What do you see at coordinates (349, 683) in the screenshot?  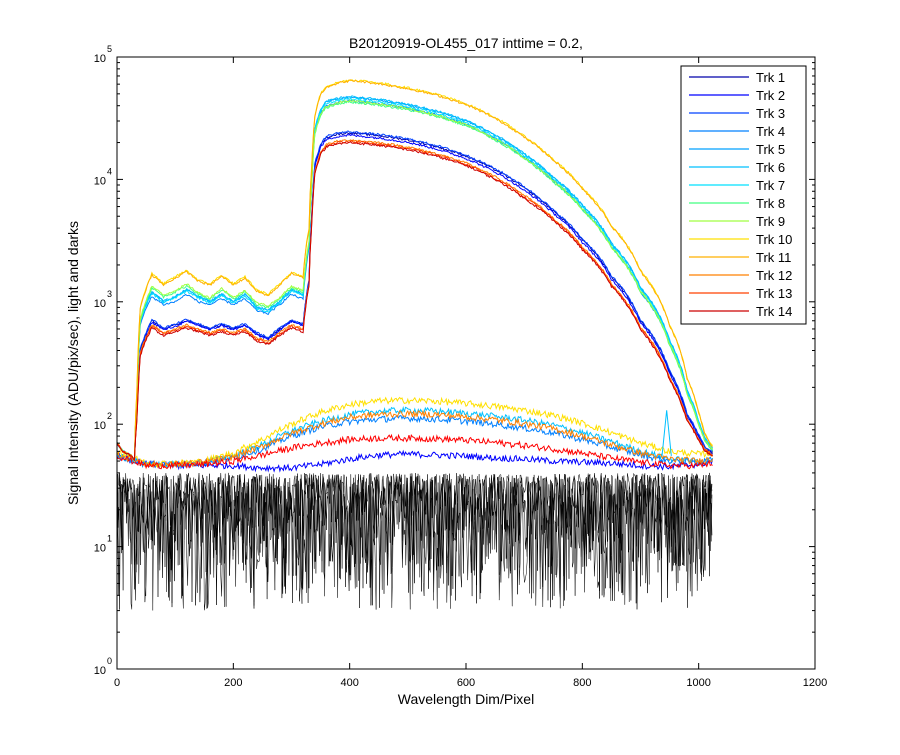 I see `x-tick-label: 400` at bounding box center [349, 683].